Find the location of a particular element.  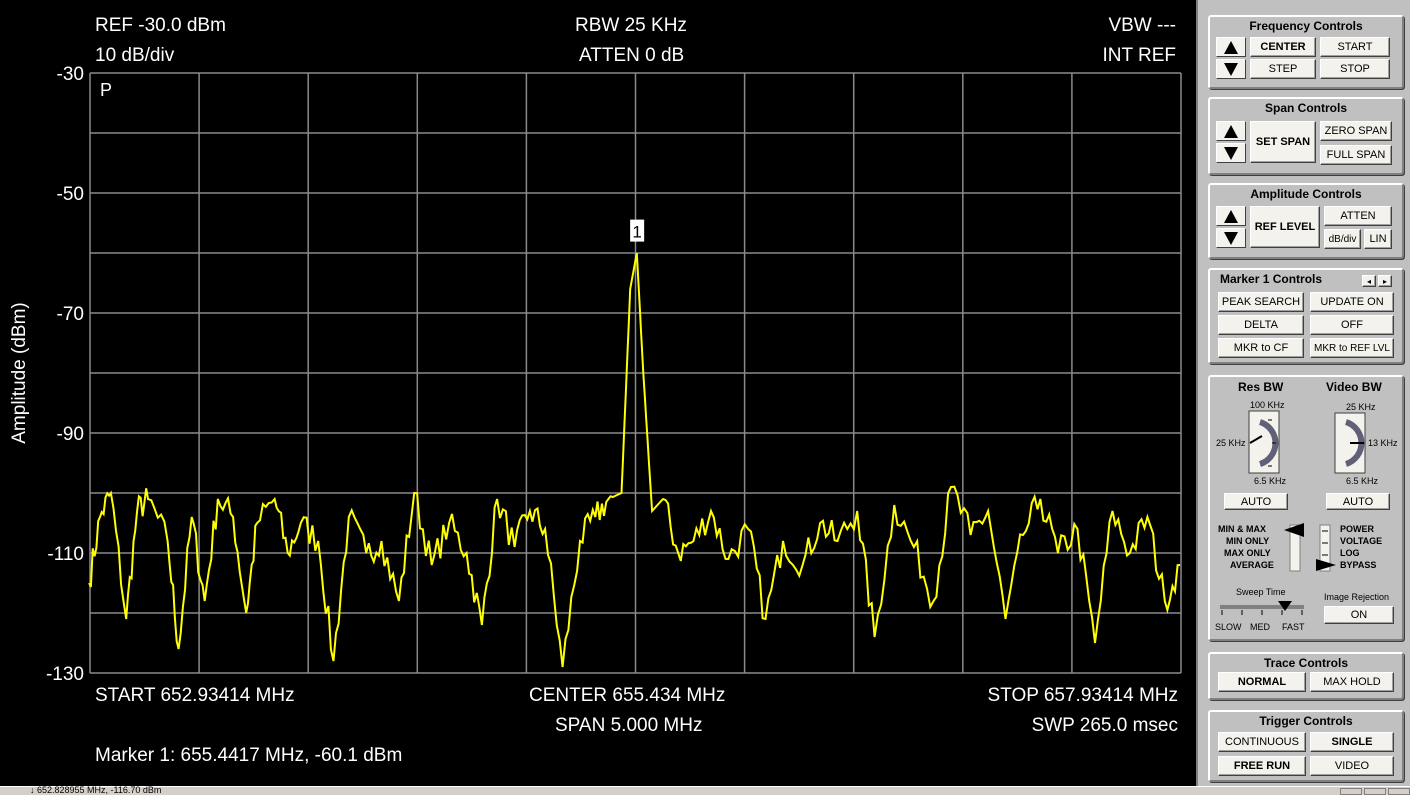

detector-mode-max-only: MAX ONLY is located at coordinates (1247, 553).